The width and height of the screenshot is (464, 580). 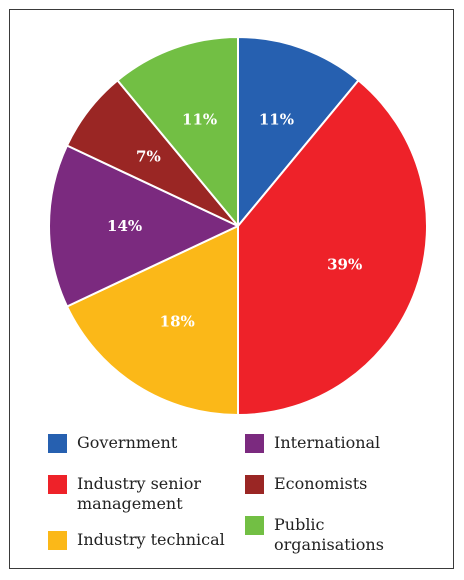 I want to click on slice-label-public-organisations: 11%, so click(x=199, y=119).